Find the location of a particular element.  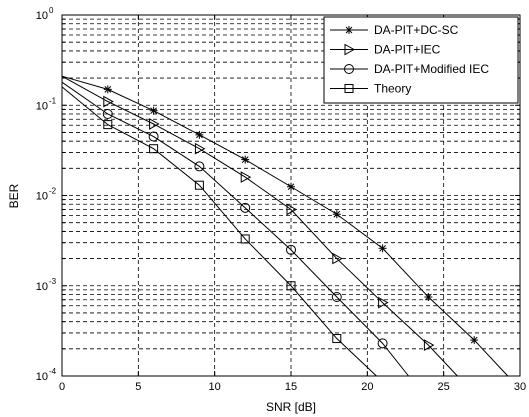

legend-entry: DA-PIT+Modified IEC is located at coordinates (431, 69).